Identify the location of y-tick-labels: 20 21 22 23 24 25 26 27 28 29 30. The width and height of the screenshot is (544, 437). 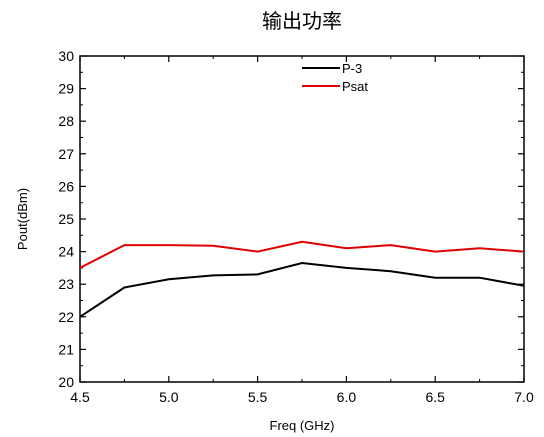
(66, 219).